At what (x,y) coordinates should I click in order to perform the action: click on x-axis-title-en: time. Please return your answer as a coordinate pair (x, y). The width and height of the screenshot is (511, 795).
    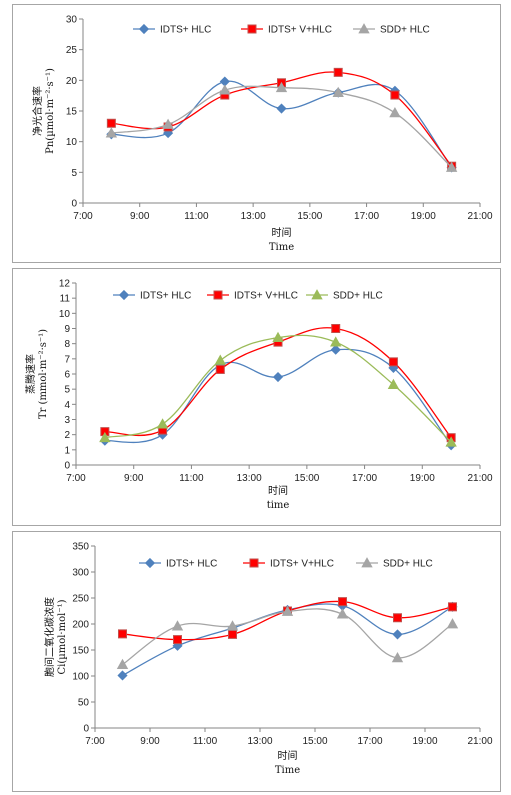
    Looking at the image, I should click on (278, 505).